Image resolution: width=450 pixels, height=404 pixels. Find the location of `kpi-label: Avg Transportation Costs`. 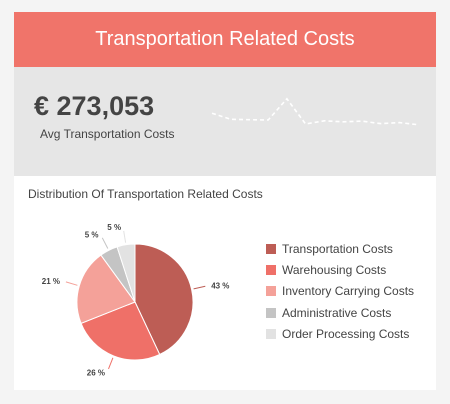

kpi-label: Avg Transportation Costs is located at coordinates (107, 134).